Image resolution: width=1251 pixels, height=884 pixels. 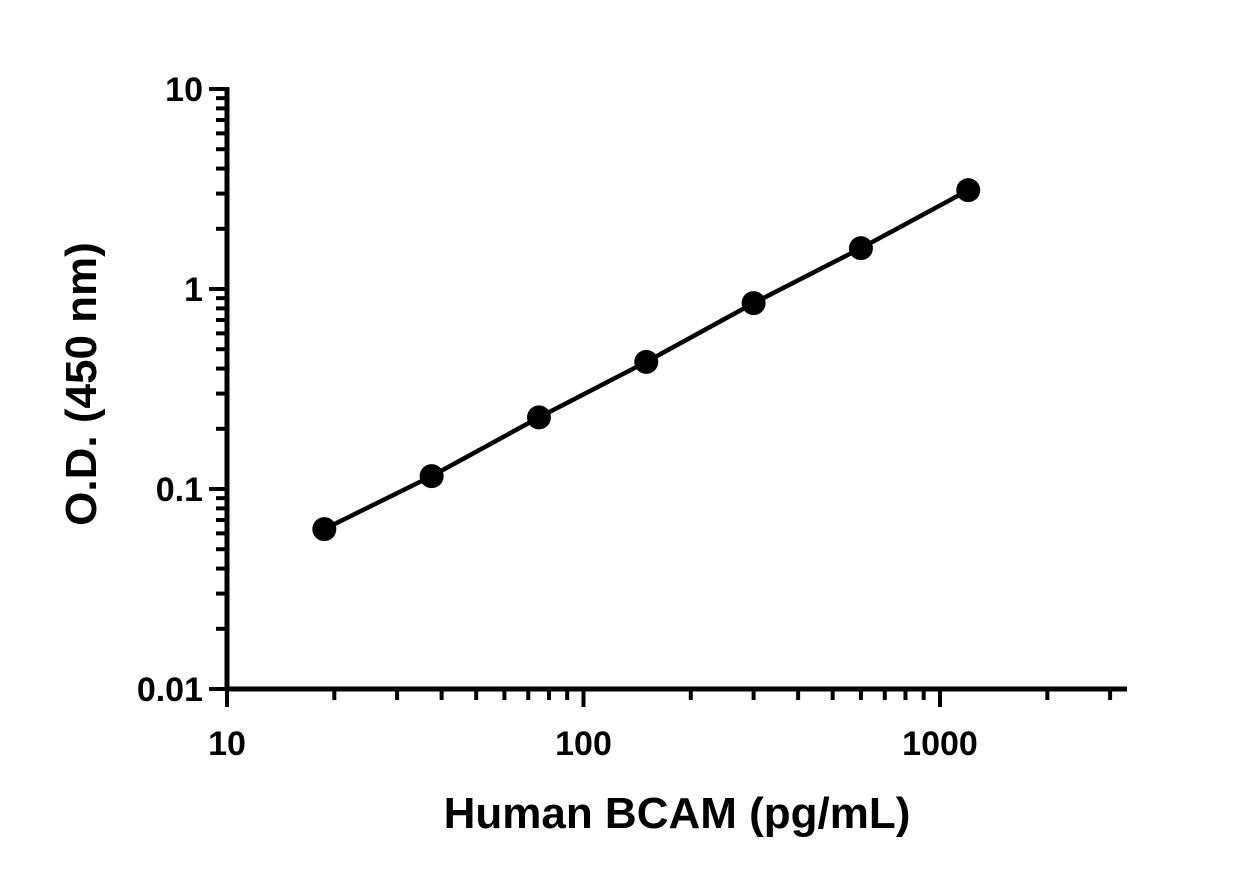 I want to click on x-axis-title: Human BCAM (pg/mL), so click(x=677, y=813).